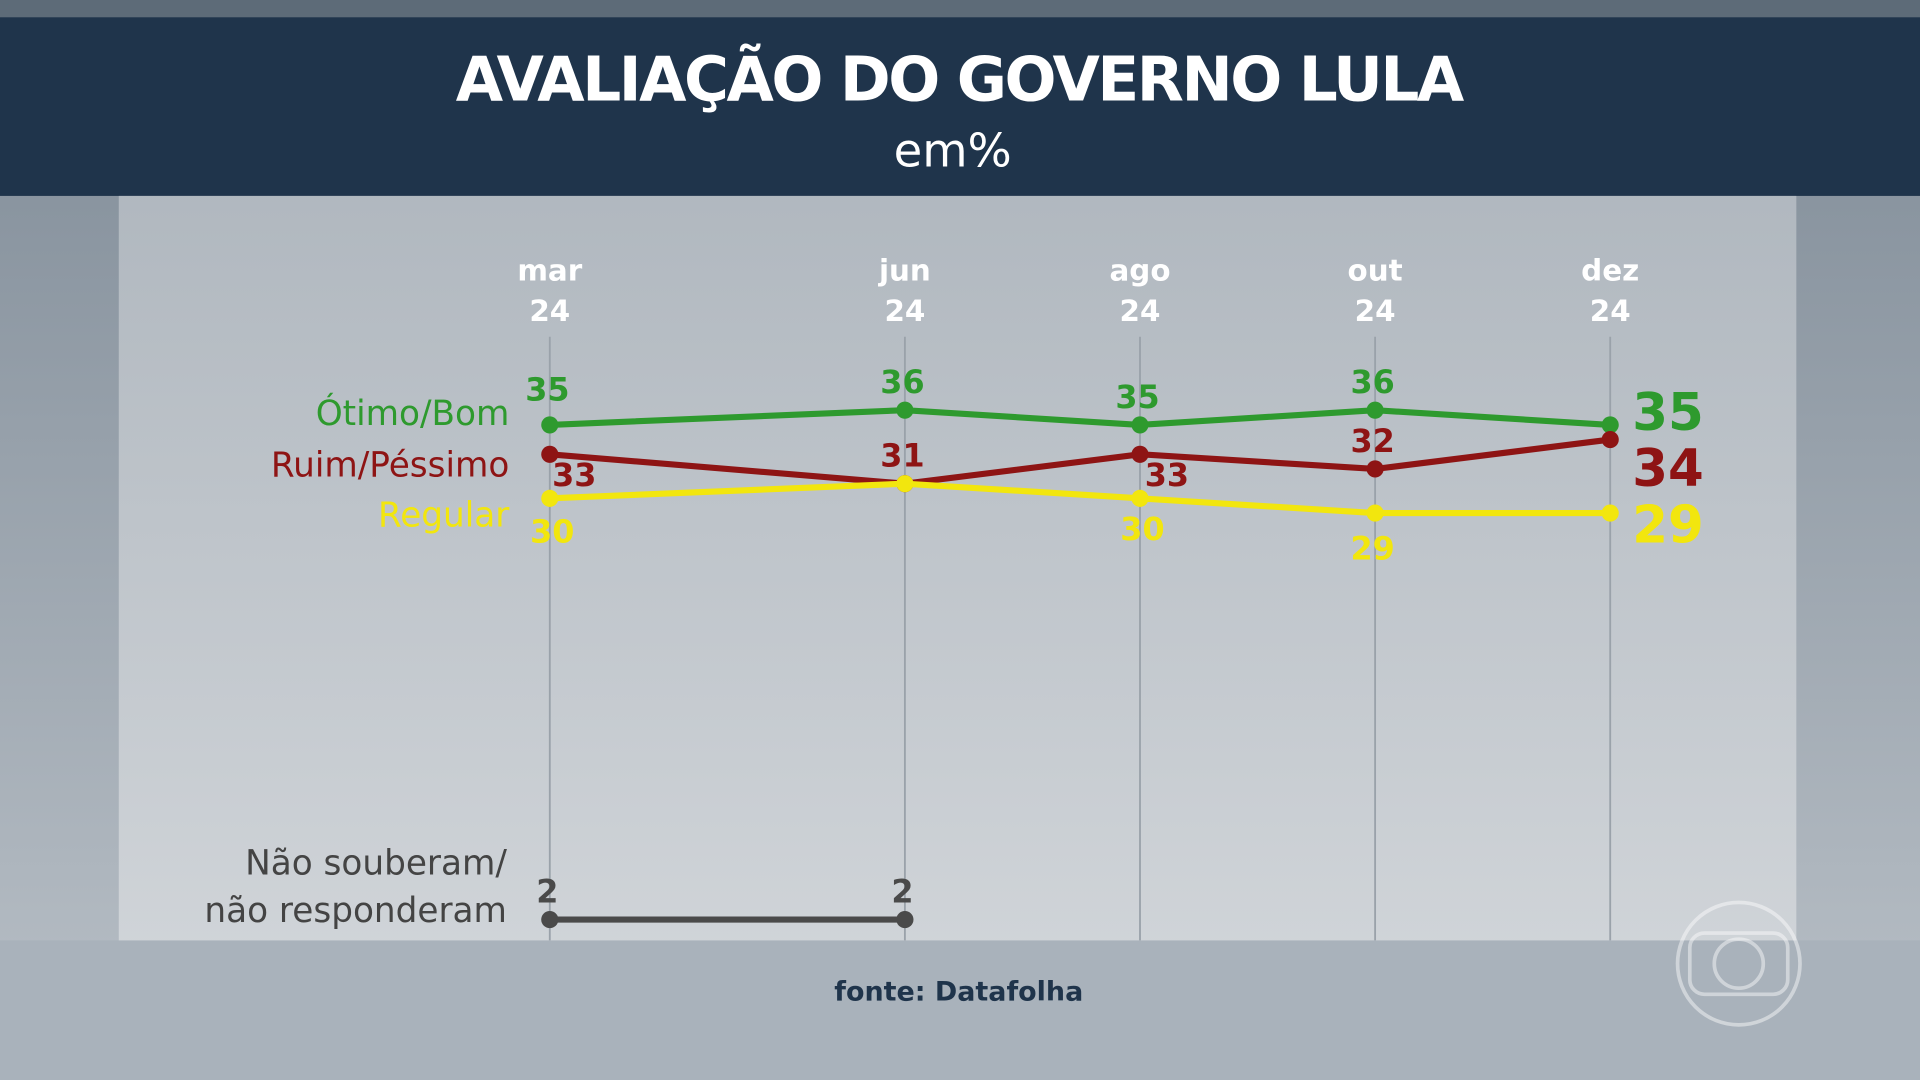 Image resolution: width=1920 pixels, height=1080 pixels. I want to click on data-label: 32, so click(1373, 441).